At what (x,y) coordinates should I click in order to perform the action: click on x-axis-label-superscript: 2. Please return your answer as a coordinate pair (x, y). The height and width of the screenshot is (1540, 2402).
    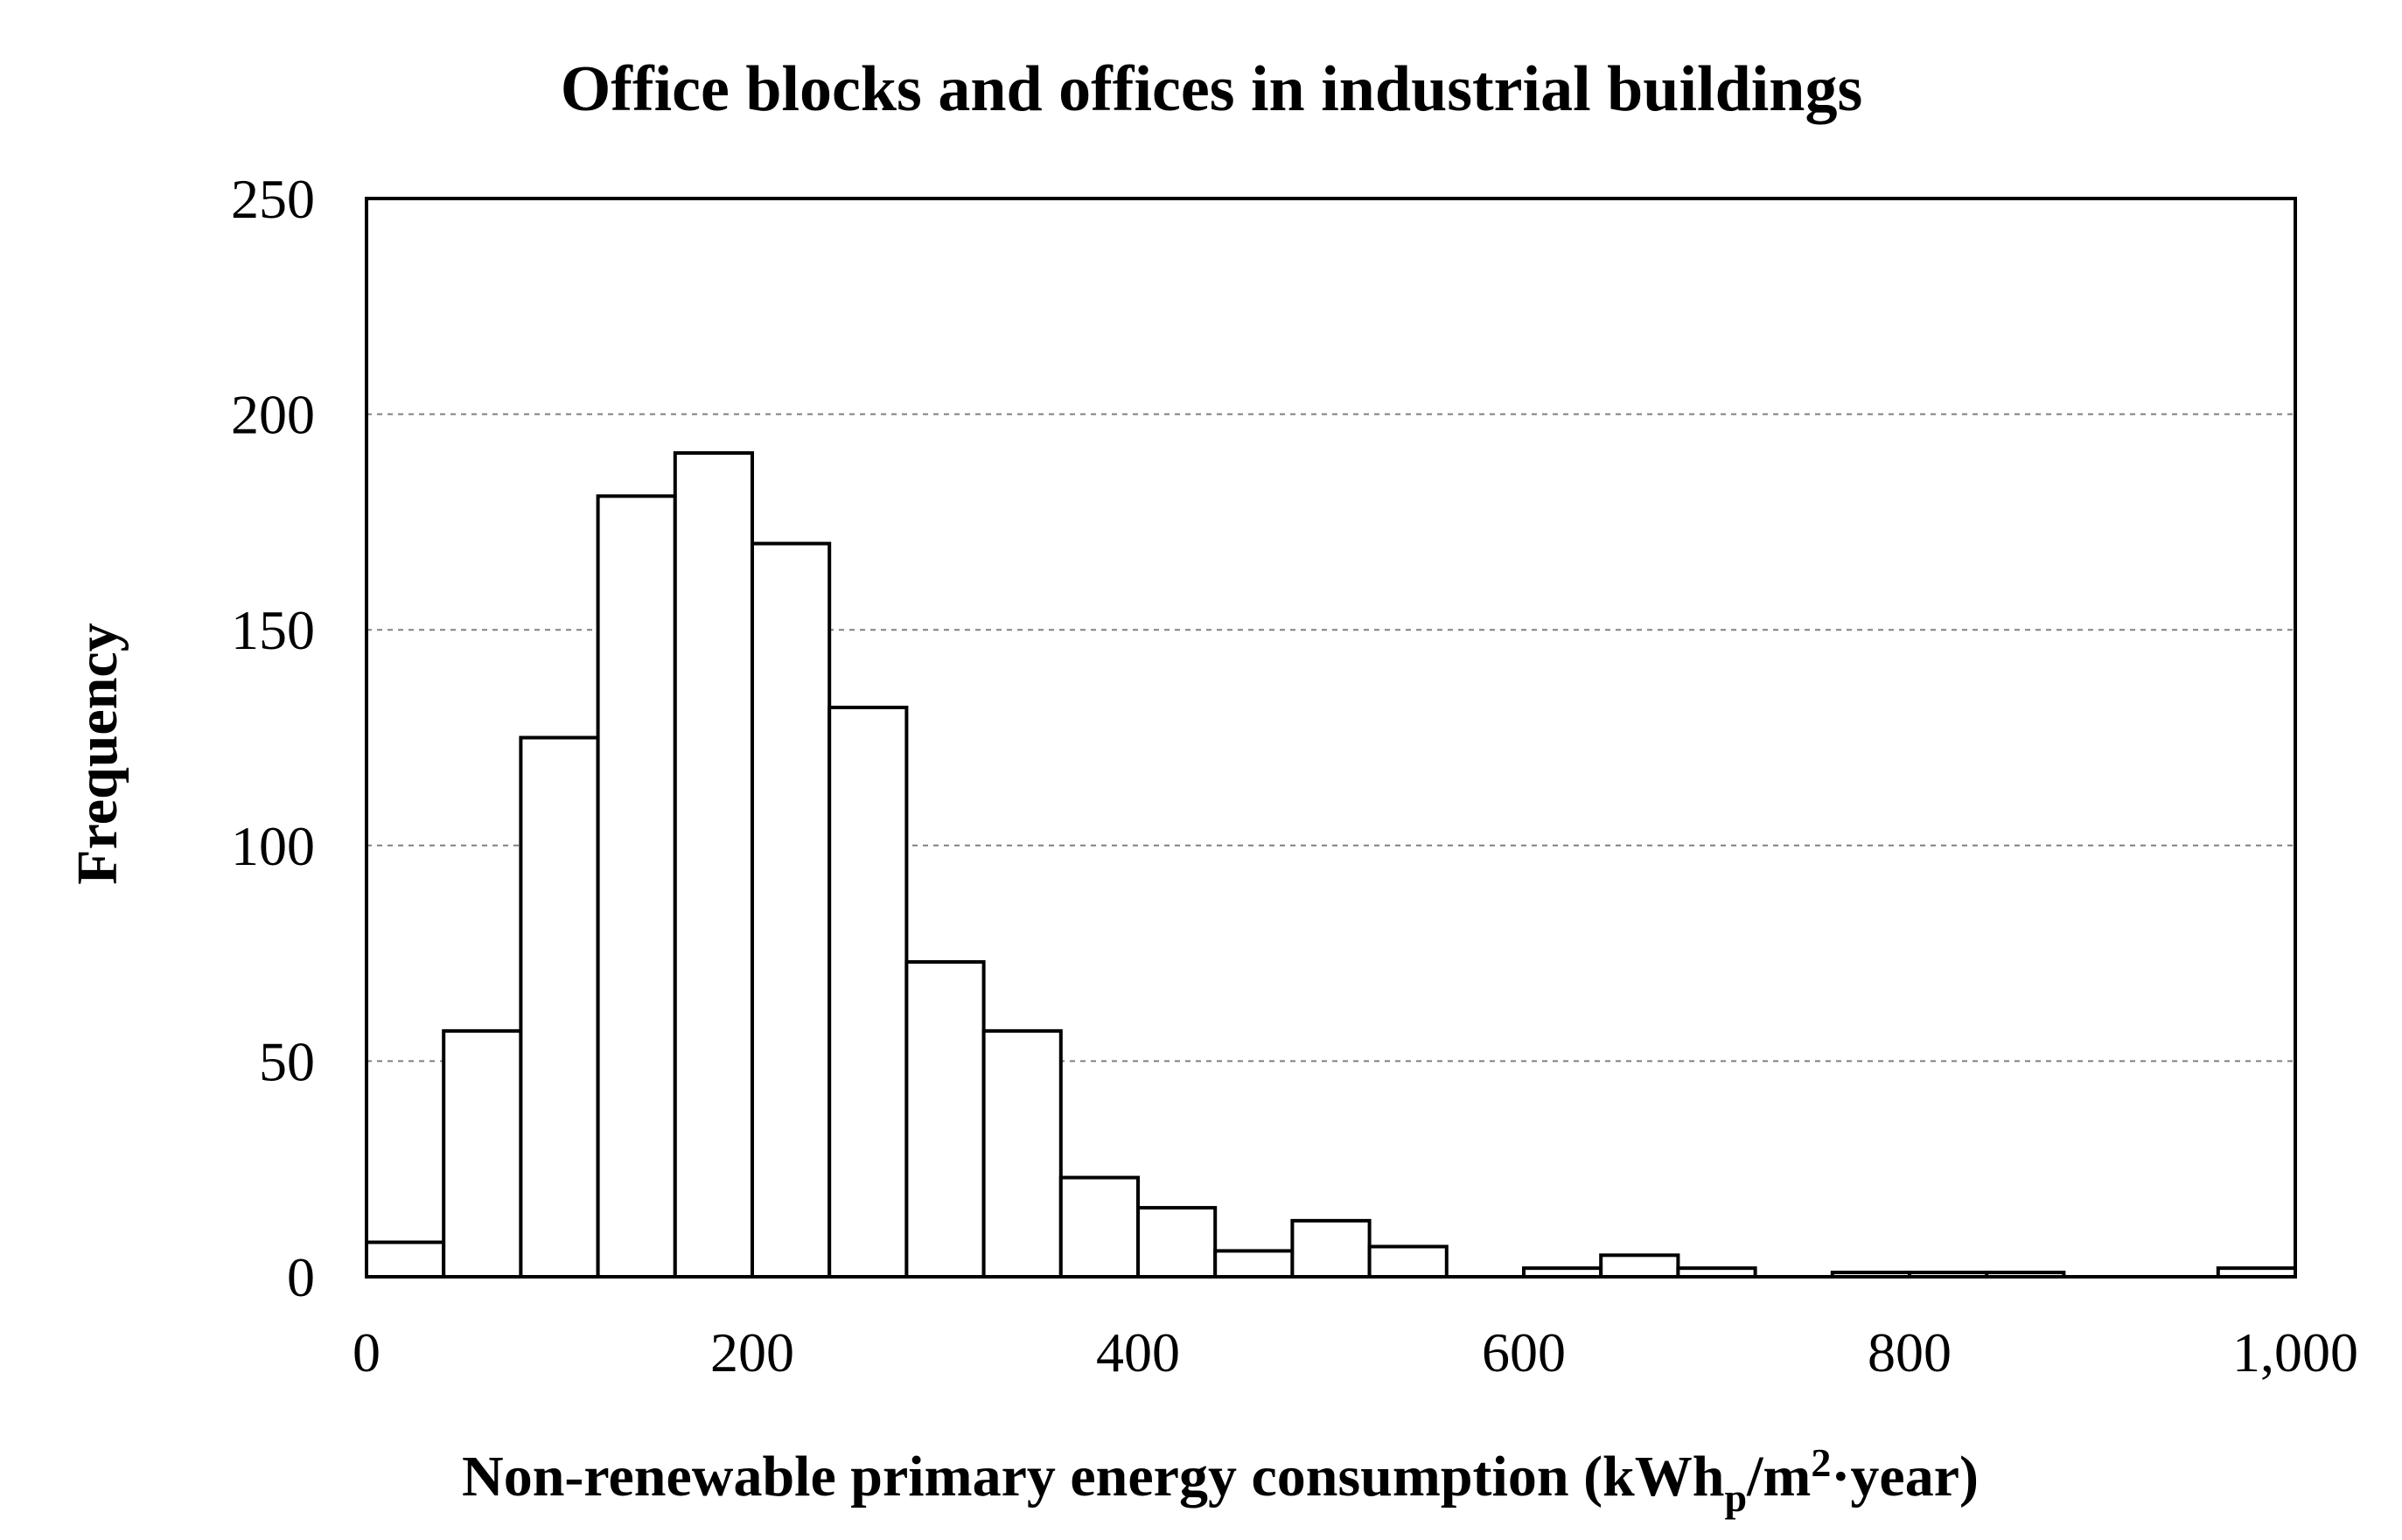
    Looking at the image, I should click on (1821, 1463).